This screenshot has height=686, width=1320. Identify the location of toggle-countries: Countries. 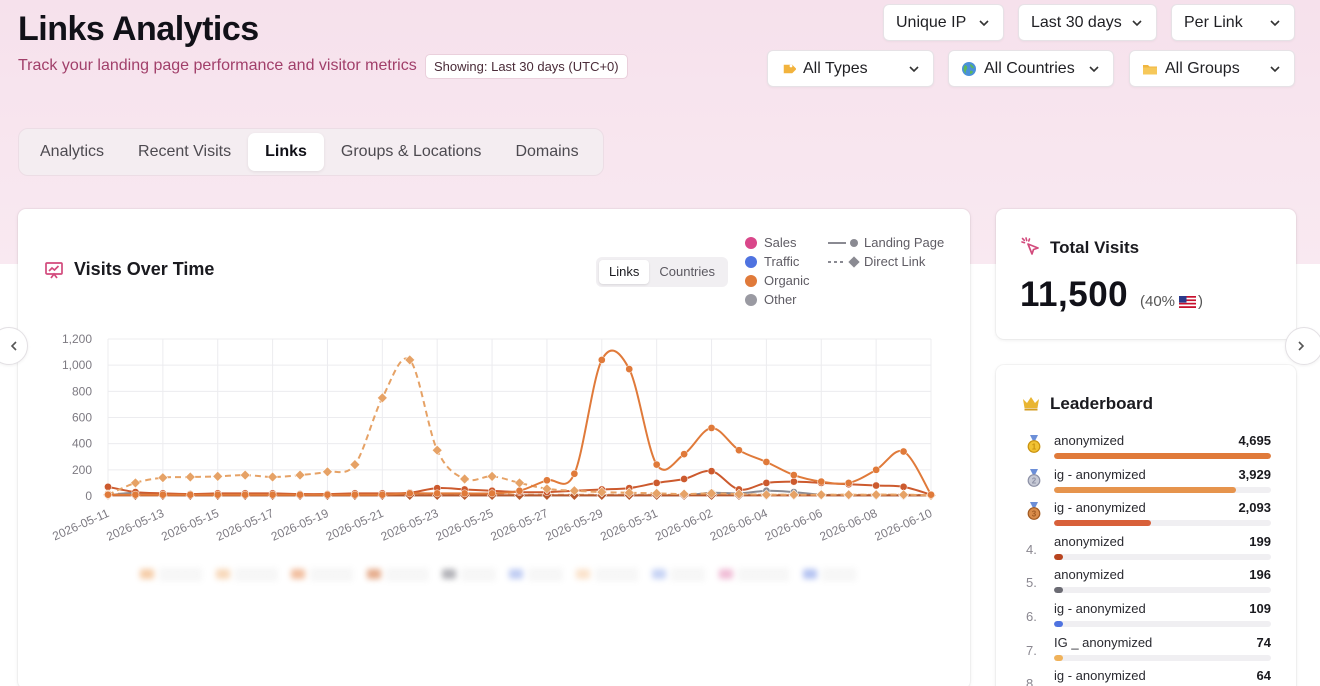
(687, 271).